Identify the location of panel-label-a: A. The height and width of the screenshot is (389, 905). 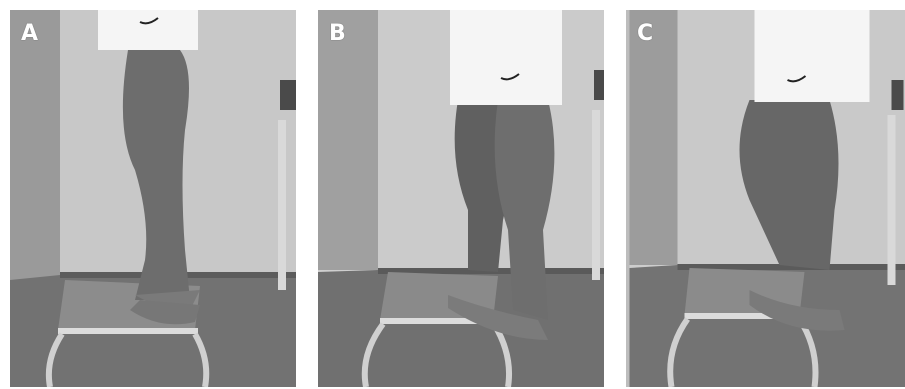
(30, 33).